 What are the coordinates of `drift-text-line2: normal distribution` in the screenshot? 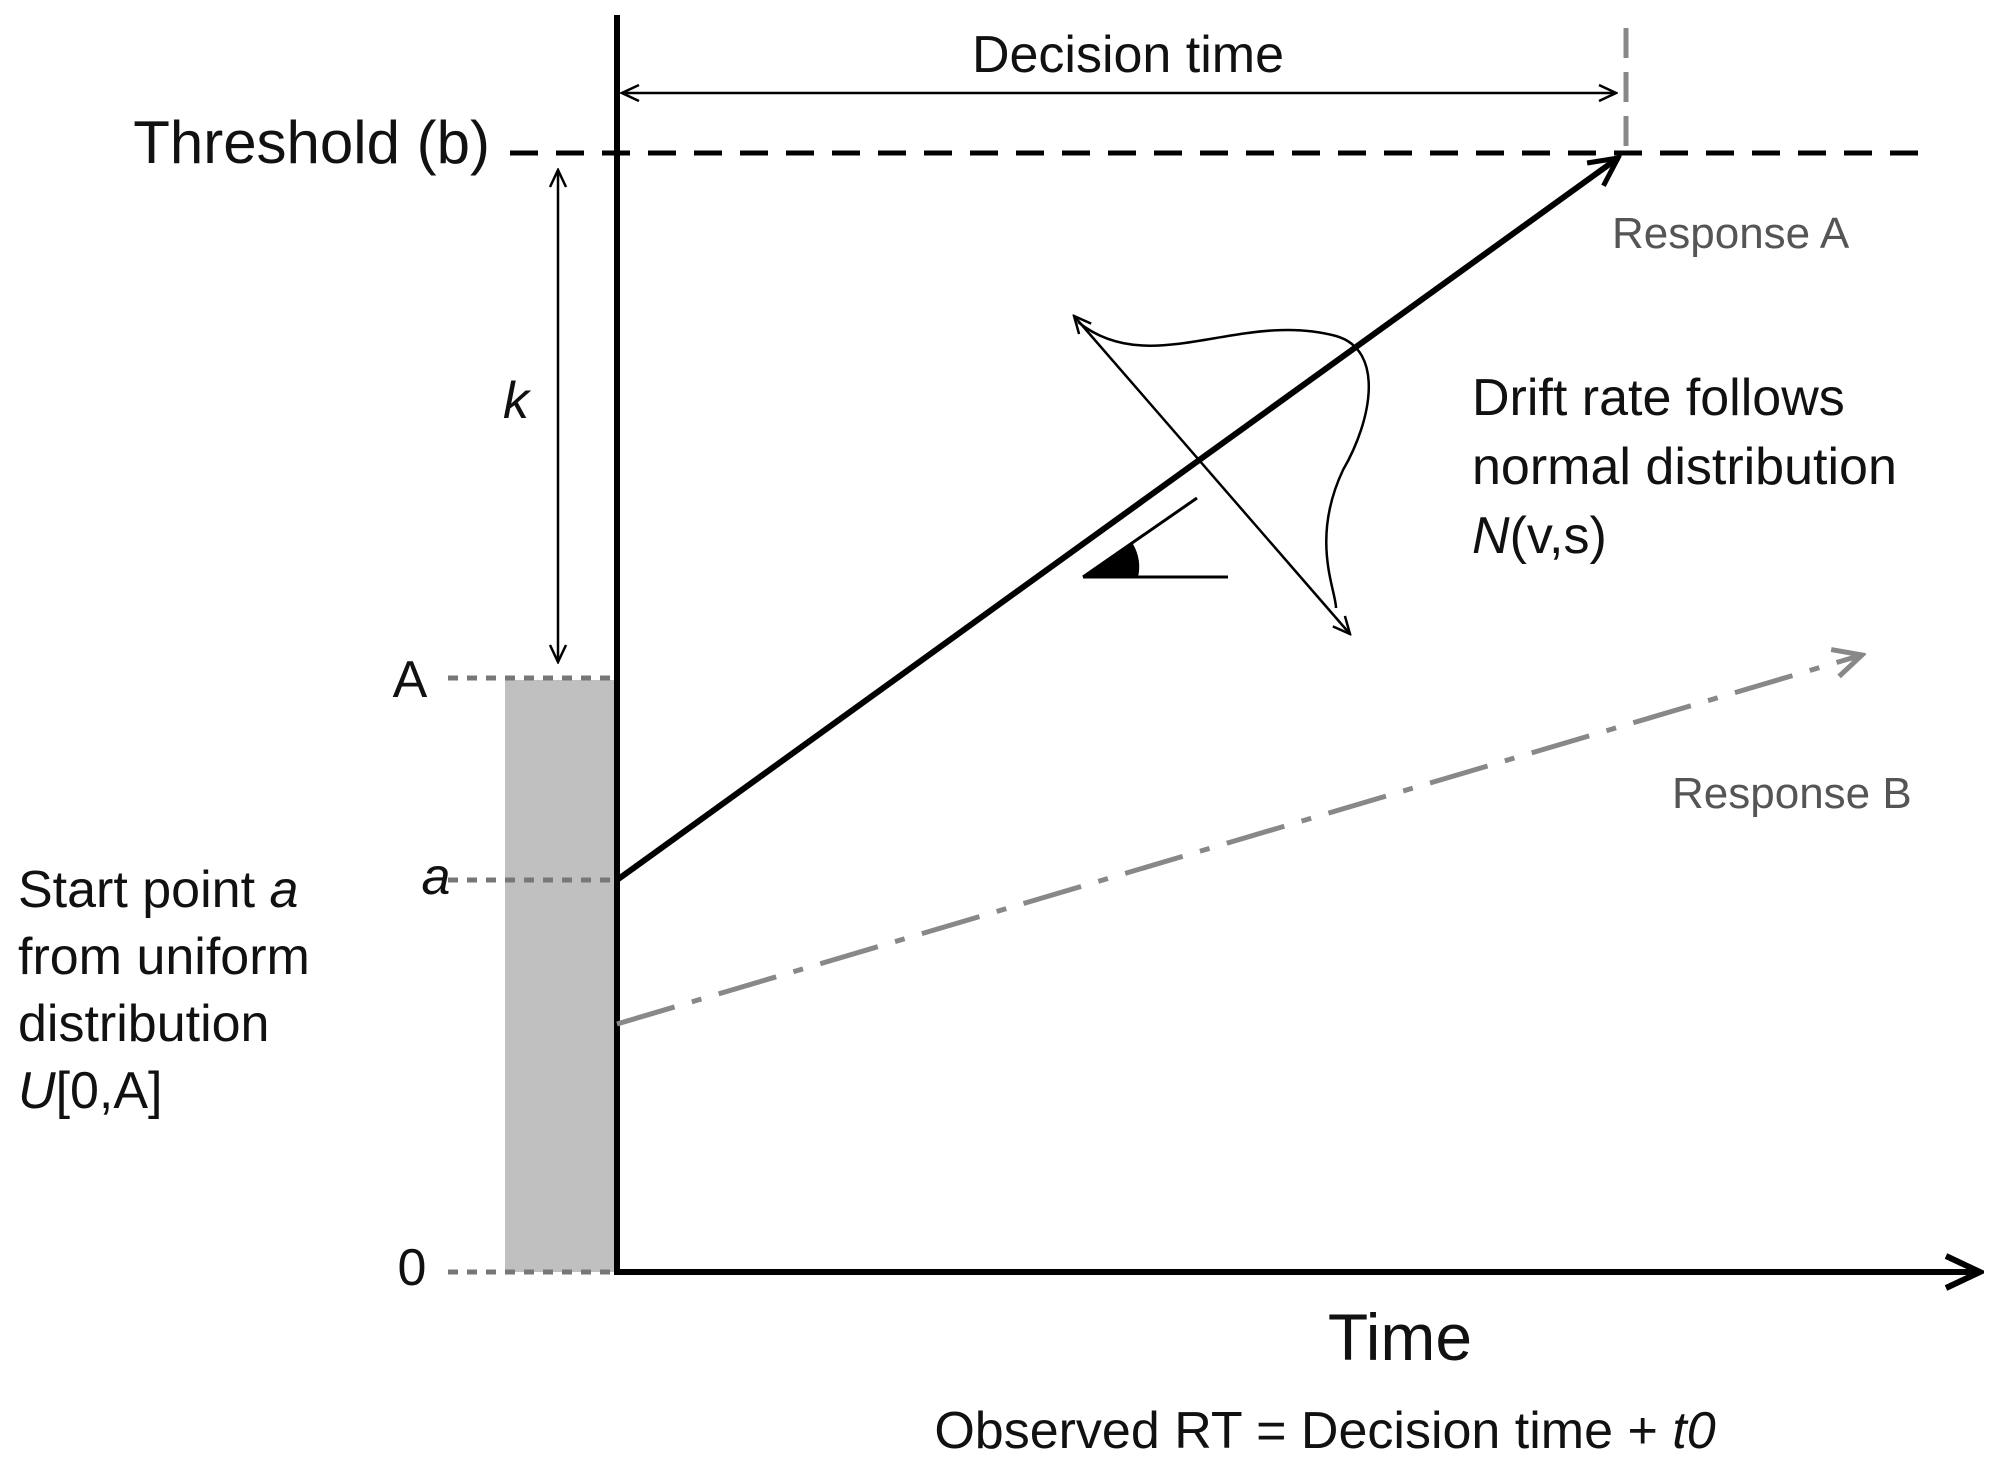 It's located at (1684, 467).